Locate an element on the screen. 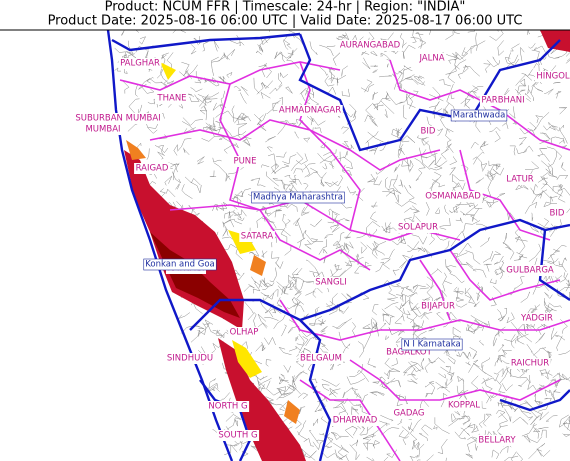 The image size is (570, 461). district-label: BIJAPUR is located at coordinates (438, 307).